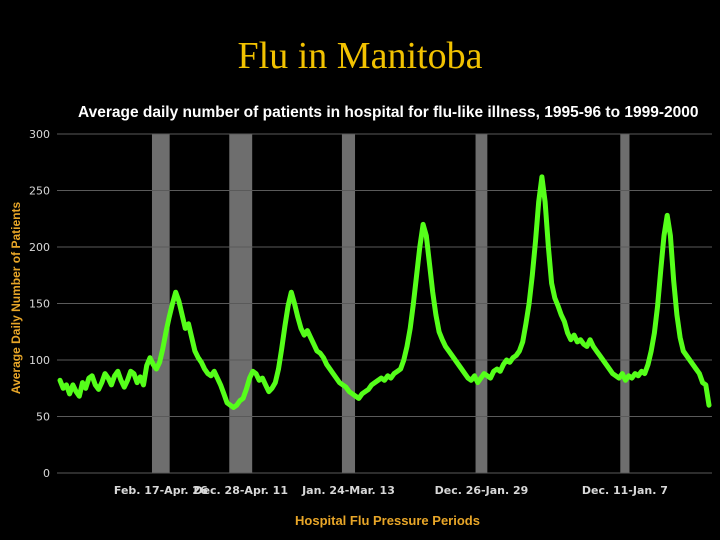 The height and width of the screenshot is (540, 720). Describe the element at coordinates (240, 490) in the screenshot. I see `x-tick-label: Dec. 28-Apr. 11` at that location.